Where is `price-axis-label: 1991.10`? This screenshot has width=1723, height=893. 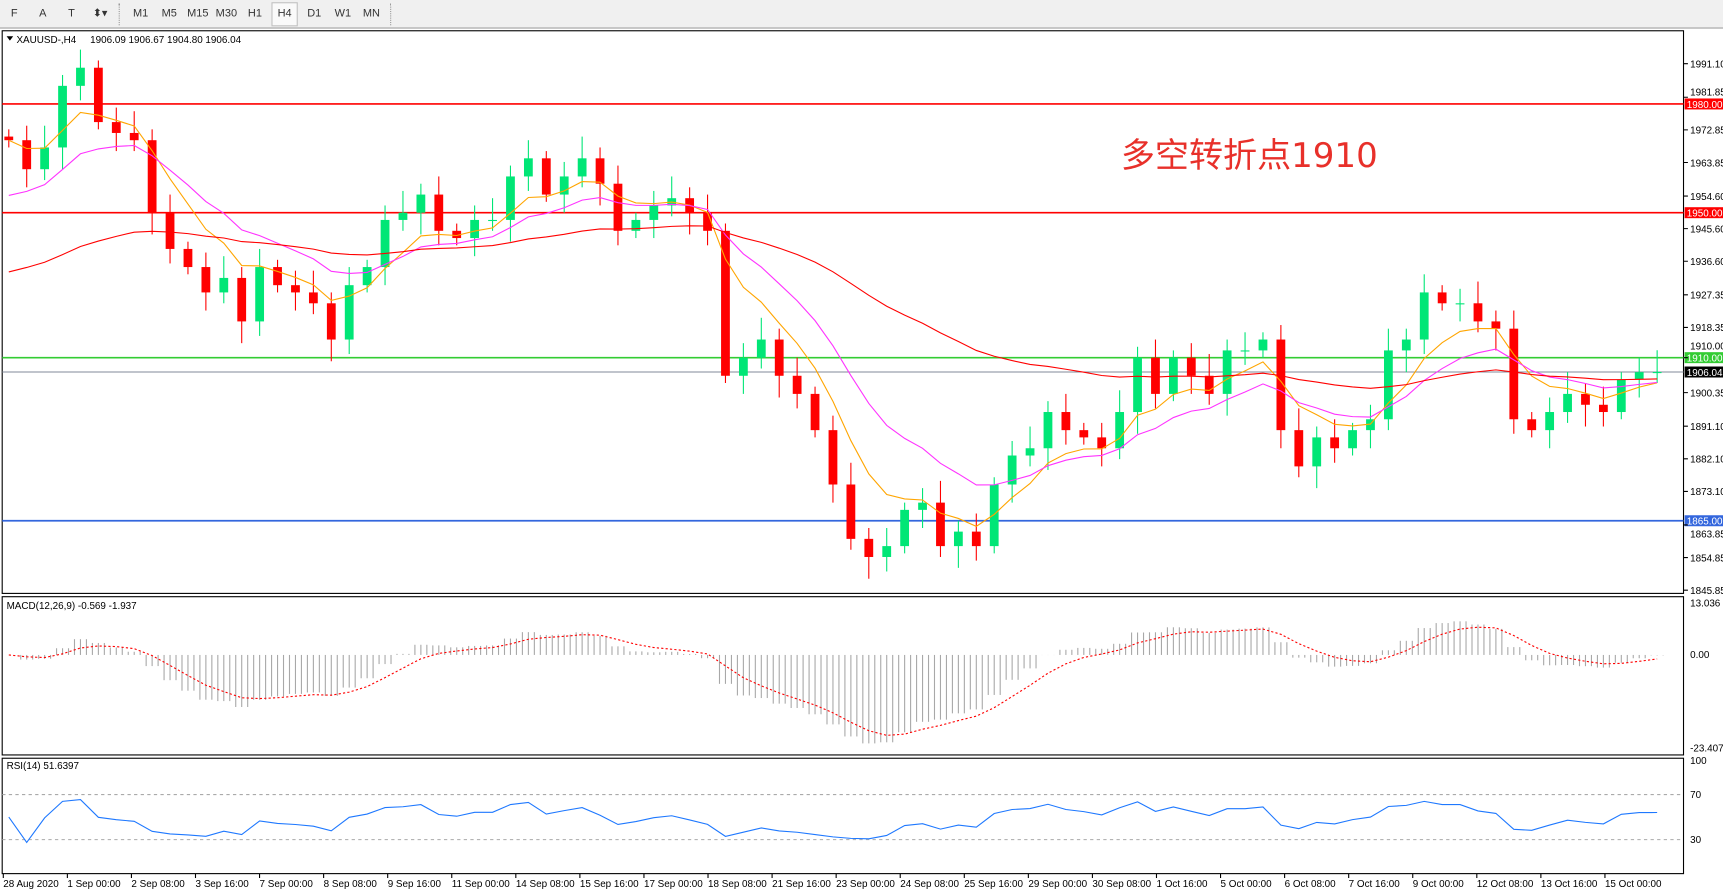
price-axis-label: 1991.10 is located at coordinates (1706, 65).